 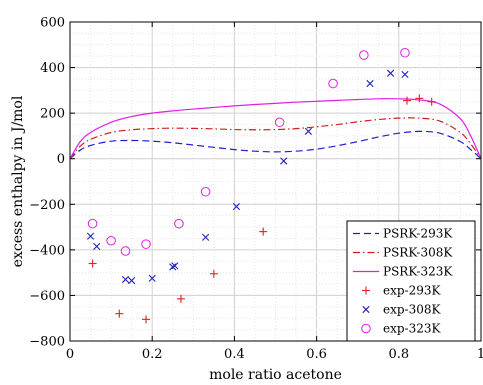 What do you see at coordinates (47, 342) in the screenshot?
I see `y-tick-label: −800` at bounding box center [47, 342].